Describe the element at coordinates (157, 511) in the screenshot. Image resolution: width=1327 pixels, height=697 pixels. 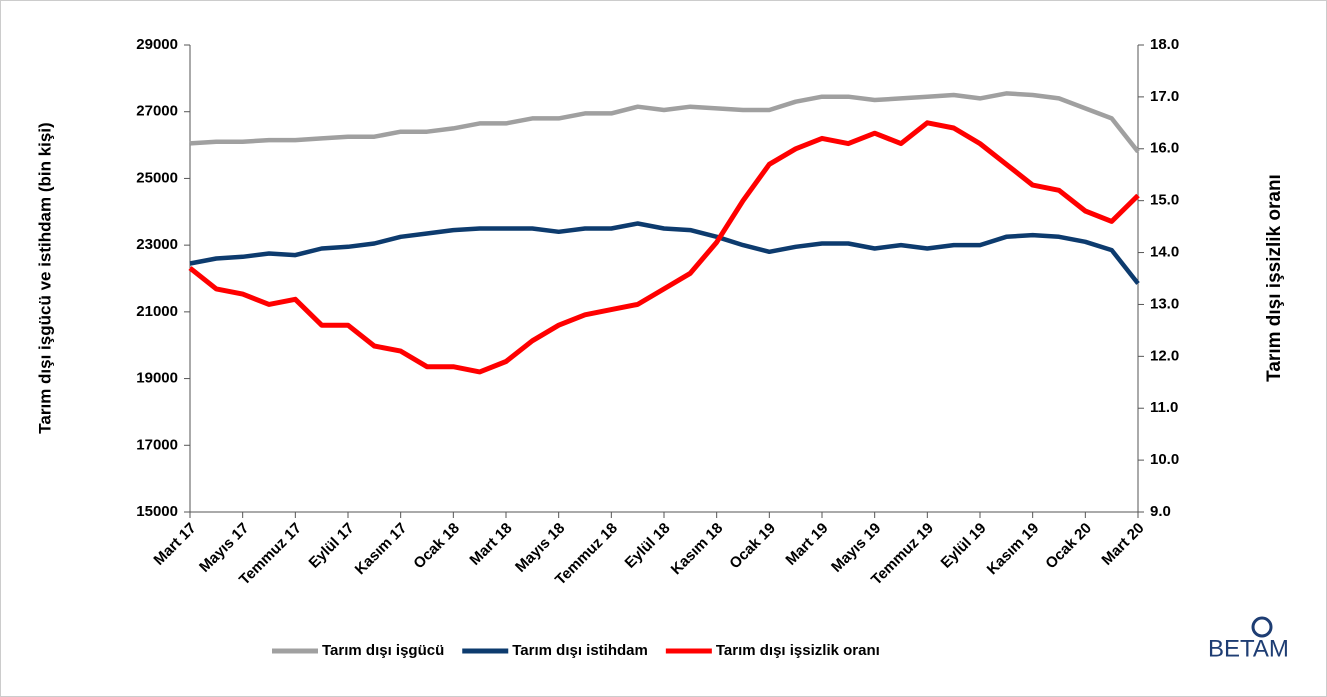
I see `y-tick-label: 15000` at that location.